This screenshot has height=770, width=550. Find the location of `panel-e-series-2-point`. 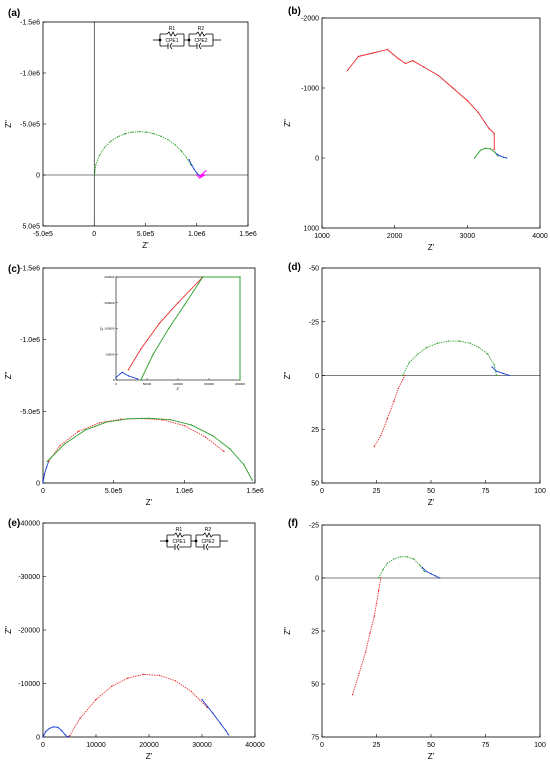

panel-e-series-2-point is located at coordinates (202, 699).